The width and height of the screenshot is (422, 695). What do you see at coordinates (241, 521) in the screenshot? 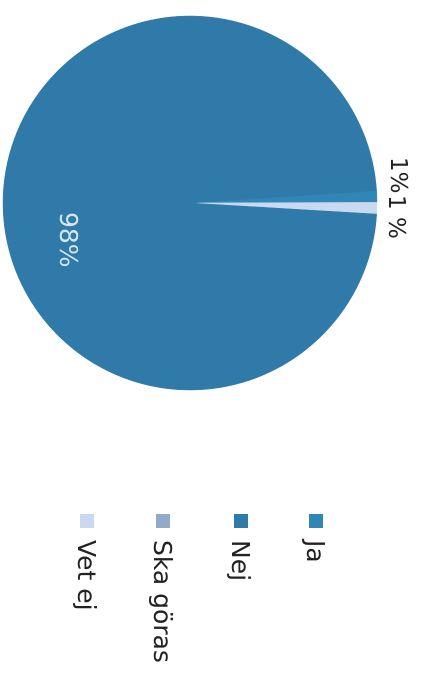
I see `legend-swatch-nej` at bounding box center [241, 521].